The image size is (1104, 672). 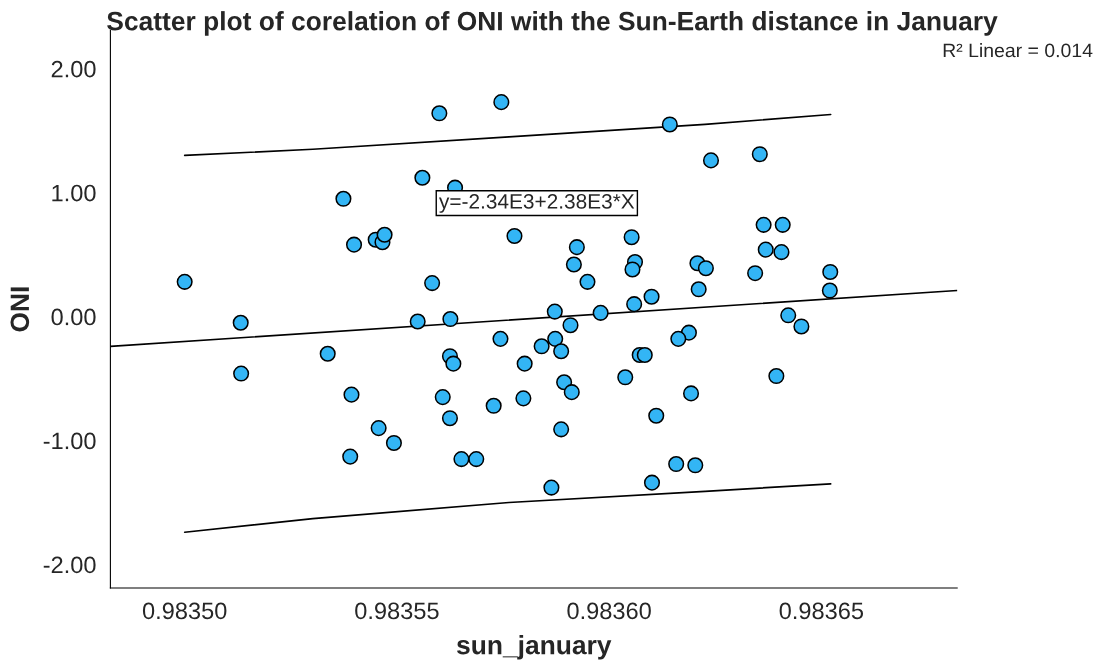 I want to click on y-tick-label: -1.00, so click(x=69, y=441).